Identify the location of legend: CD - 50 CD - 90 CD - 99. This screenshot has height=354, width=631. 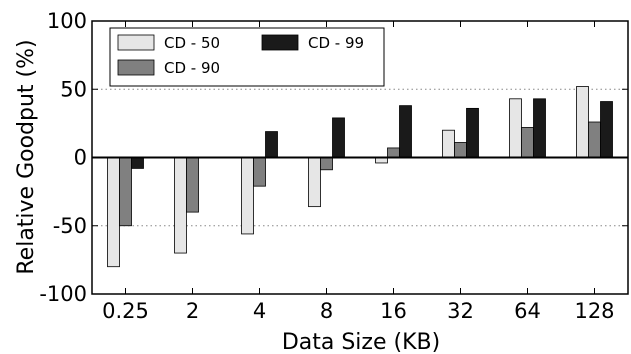
(247, 57).